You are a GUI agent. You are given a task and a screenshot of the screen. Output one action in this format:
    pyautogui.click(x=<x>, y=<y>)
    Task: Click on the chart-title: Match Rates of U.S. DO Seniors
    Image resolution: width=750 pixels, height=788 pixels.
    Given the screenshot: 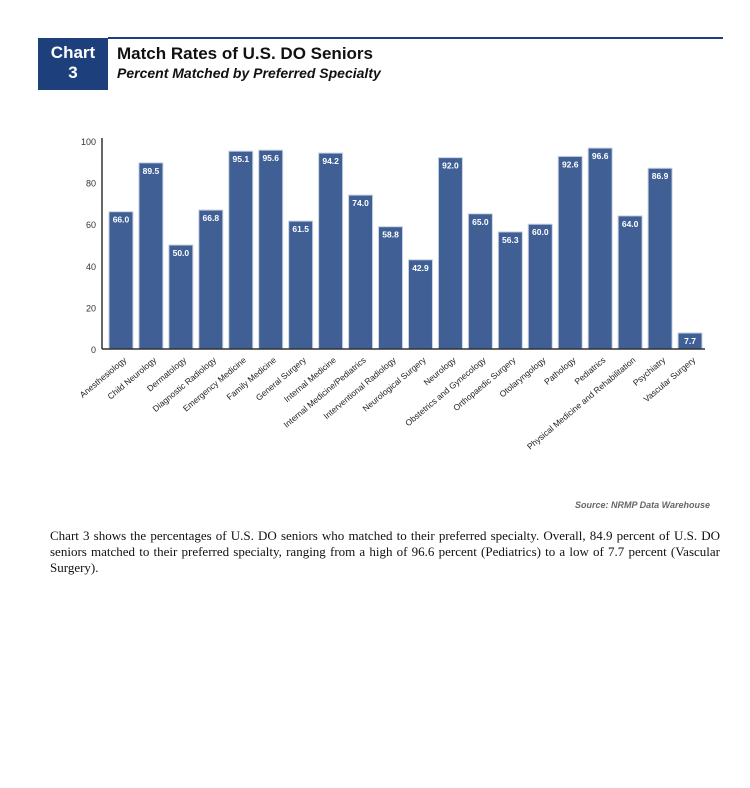 What is the action you would take?
    pyautogui.click(x=245, y=53)
    